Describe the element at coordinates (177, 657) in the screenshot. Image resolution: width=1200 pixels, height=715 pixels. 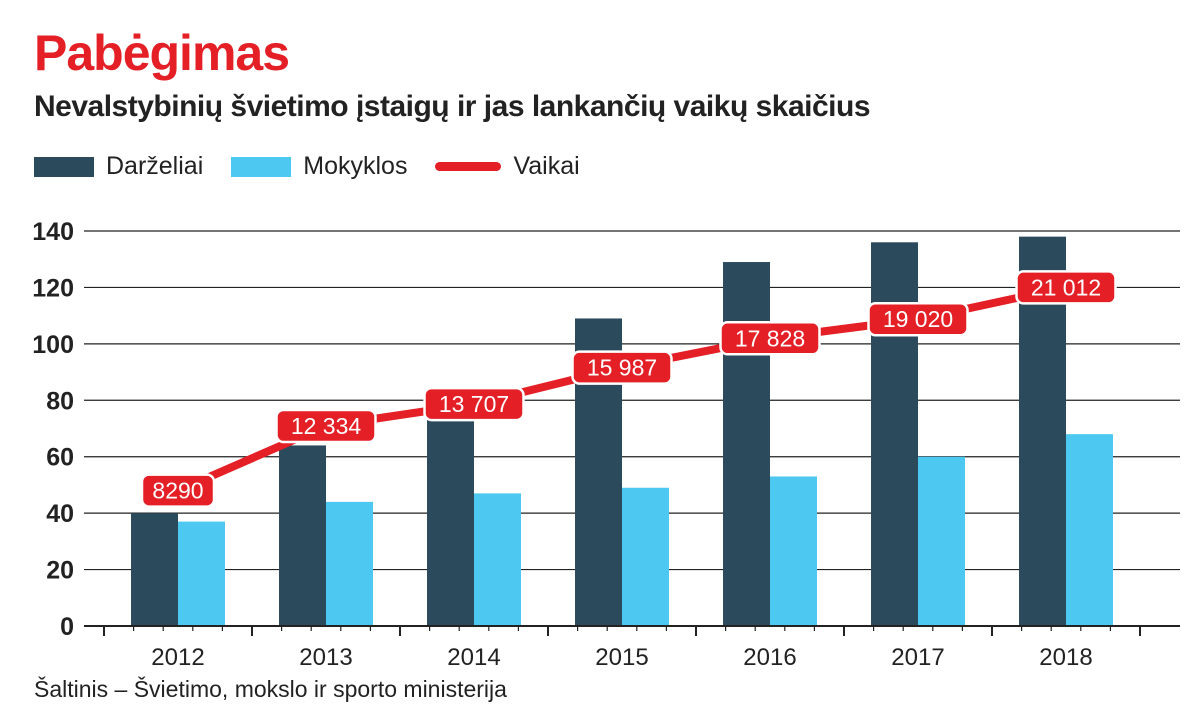
I see `x-tick-label: 2012` at that location.